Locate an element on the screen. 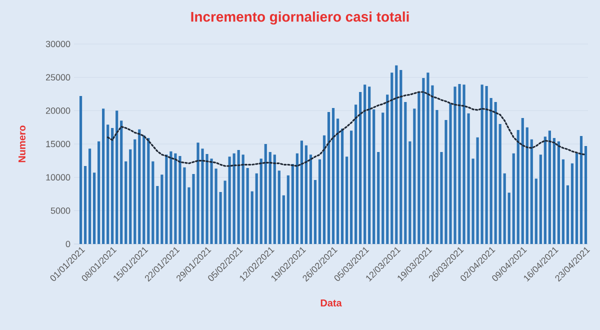 This screenshot has width=600, height=330. y-tick-label: 20000 is located at coordinates (58, 110).